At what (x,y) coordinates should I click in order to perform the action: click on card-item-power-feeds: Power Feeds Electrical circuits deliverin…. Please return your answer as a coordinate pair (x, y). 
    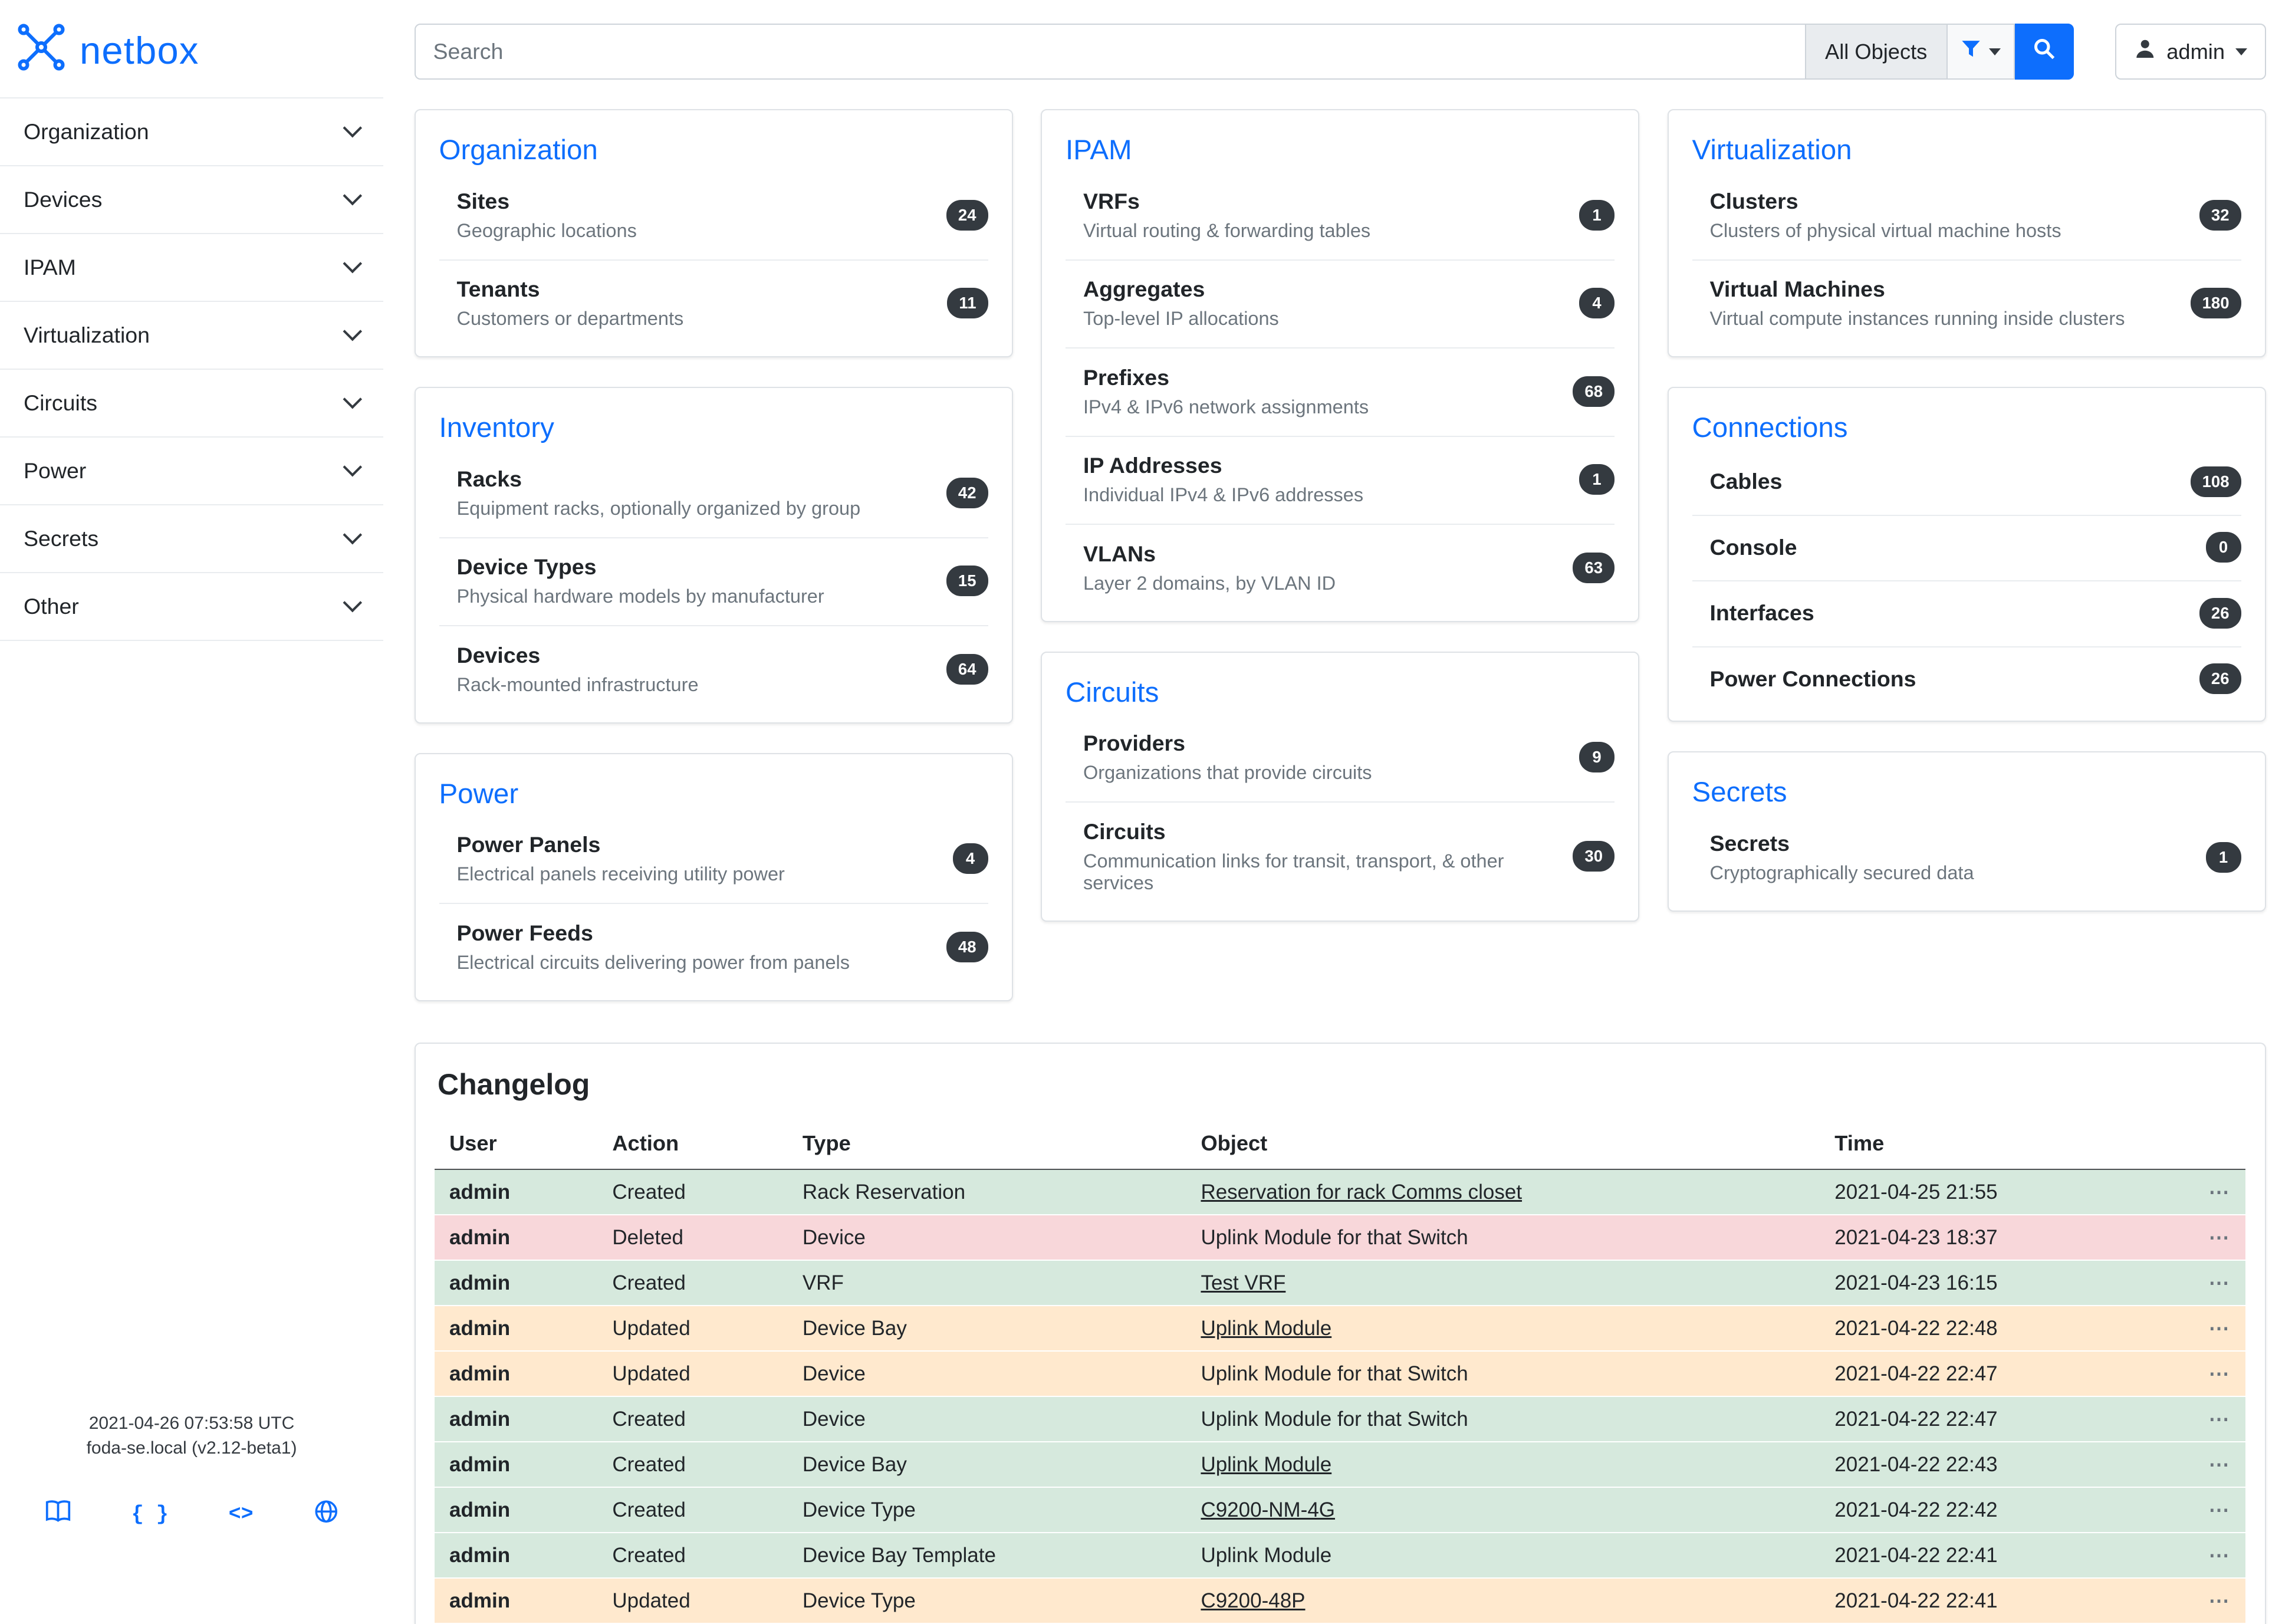
    Looking at the image, I should click on (713, 947).